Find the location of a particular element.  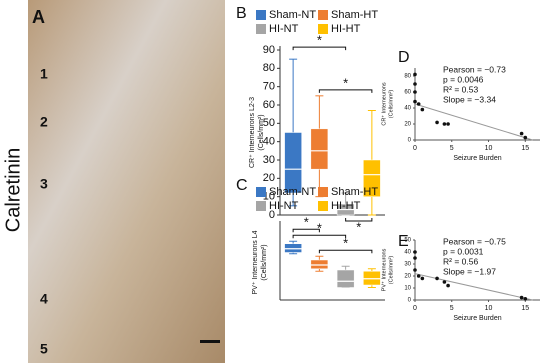

y-axis-label: PV⁺ Interneurons L4 is located at coordinates (255, 262).